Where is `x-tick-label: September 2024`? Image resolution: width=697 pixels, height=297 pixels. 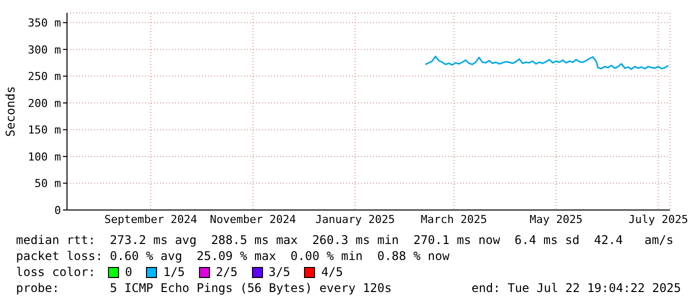
x-tick-label: September 2024 is located at coordinates (151, 219).